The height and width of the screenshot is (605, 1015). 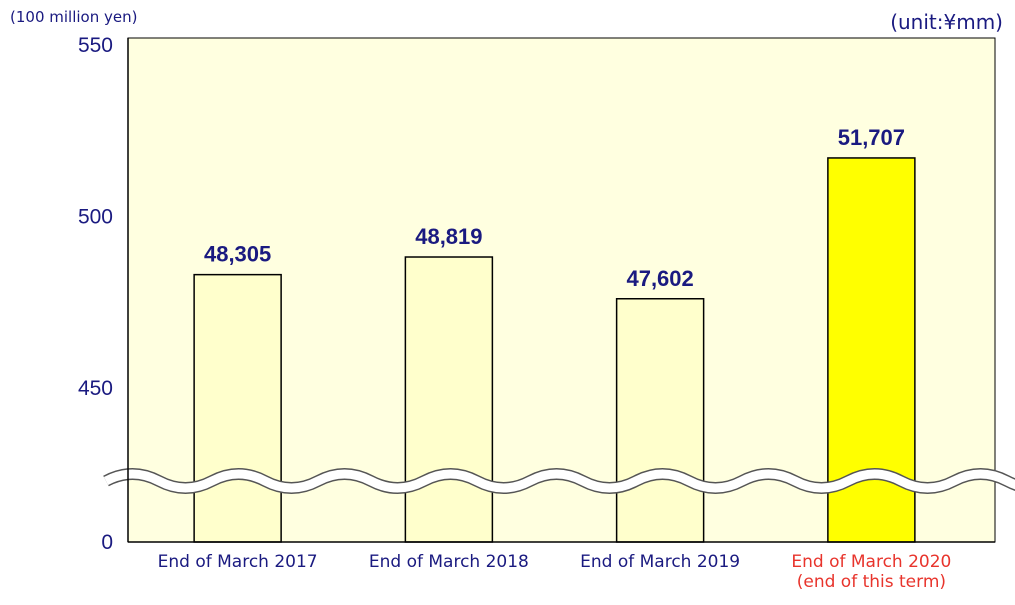 I want to click on y-tick-label: 550, so click(x=95, y=45).